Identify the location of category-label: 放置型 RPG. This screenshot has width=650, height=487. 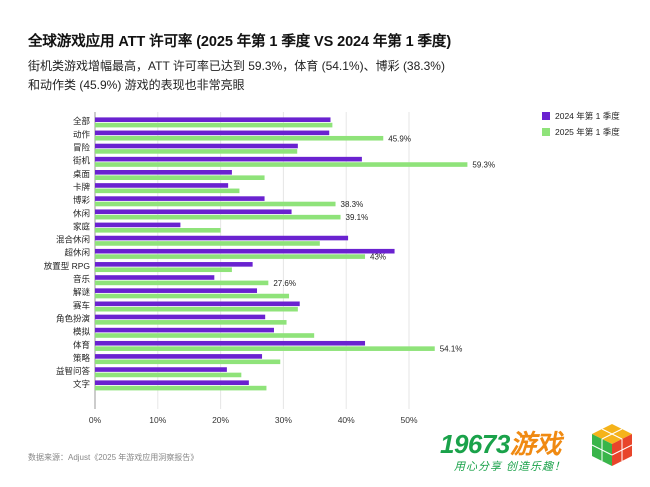
(67, 266).